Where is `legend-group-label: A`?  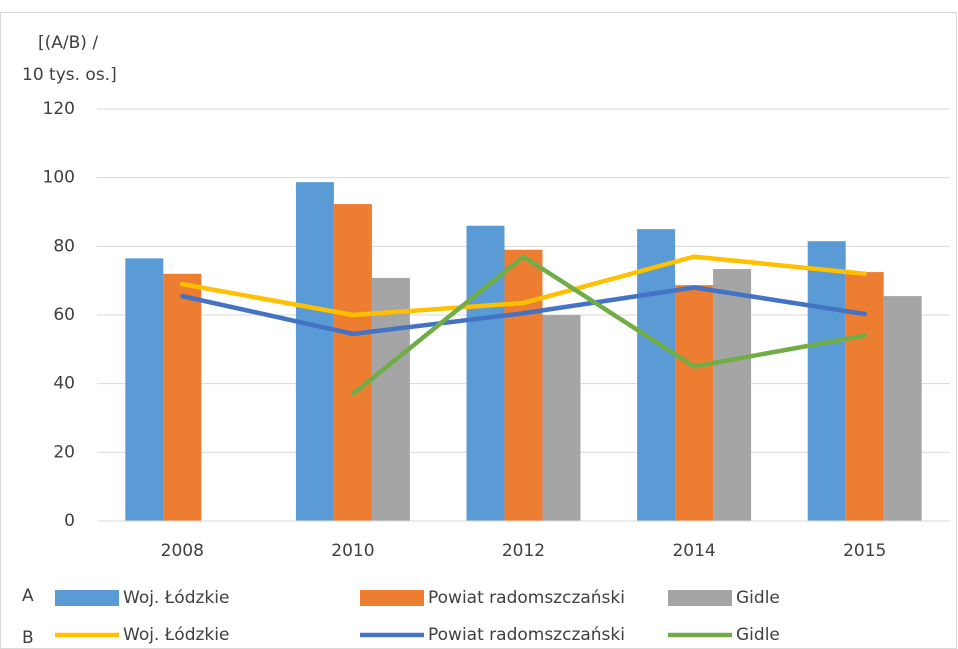
legend-group-label: A is located at coordinates (28, 596).